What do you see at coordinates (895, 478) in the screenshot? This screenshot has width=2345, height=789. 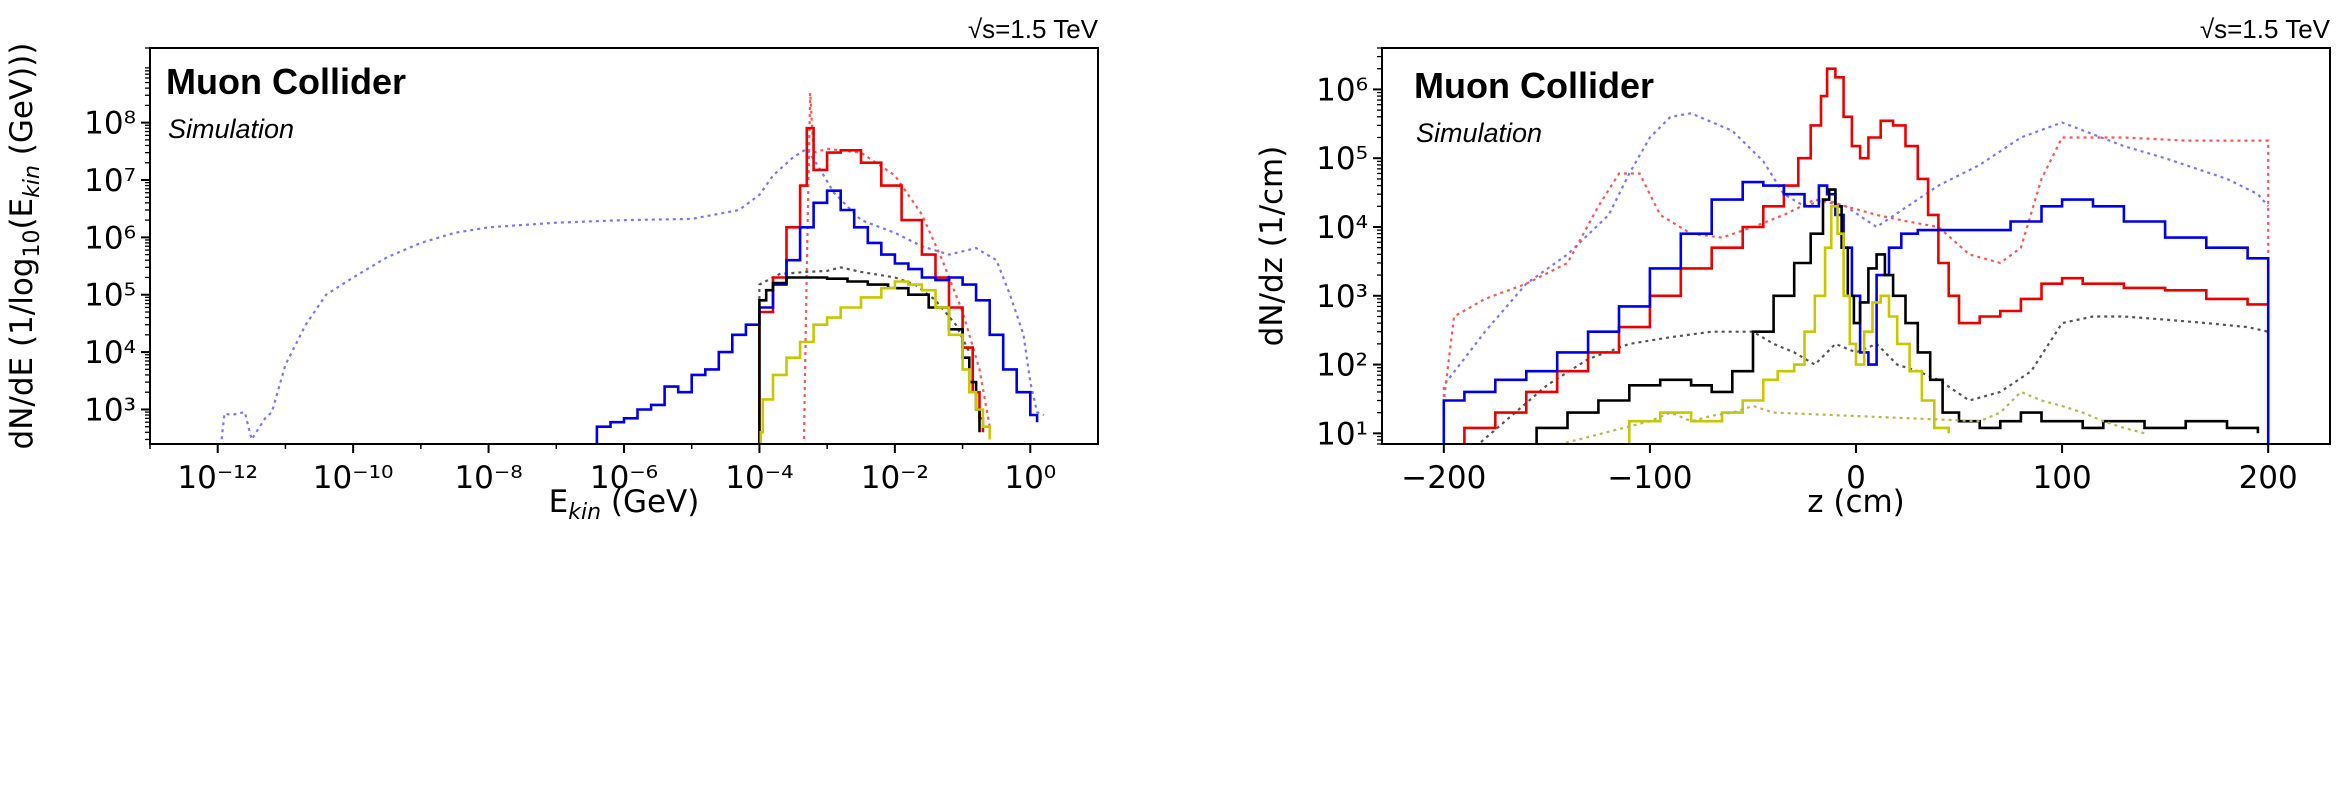 I see `x-tick-label: 10⁻²` at bounding box center [895, 478].